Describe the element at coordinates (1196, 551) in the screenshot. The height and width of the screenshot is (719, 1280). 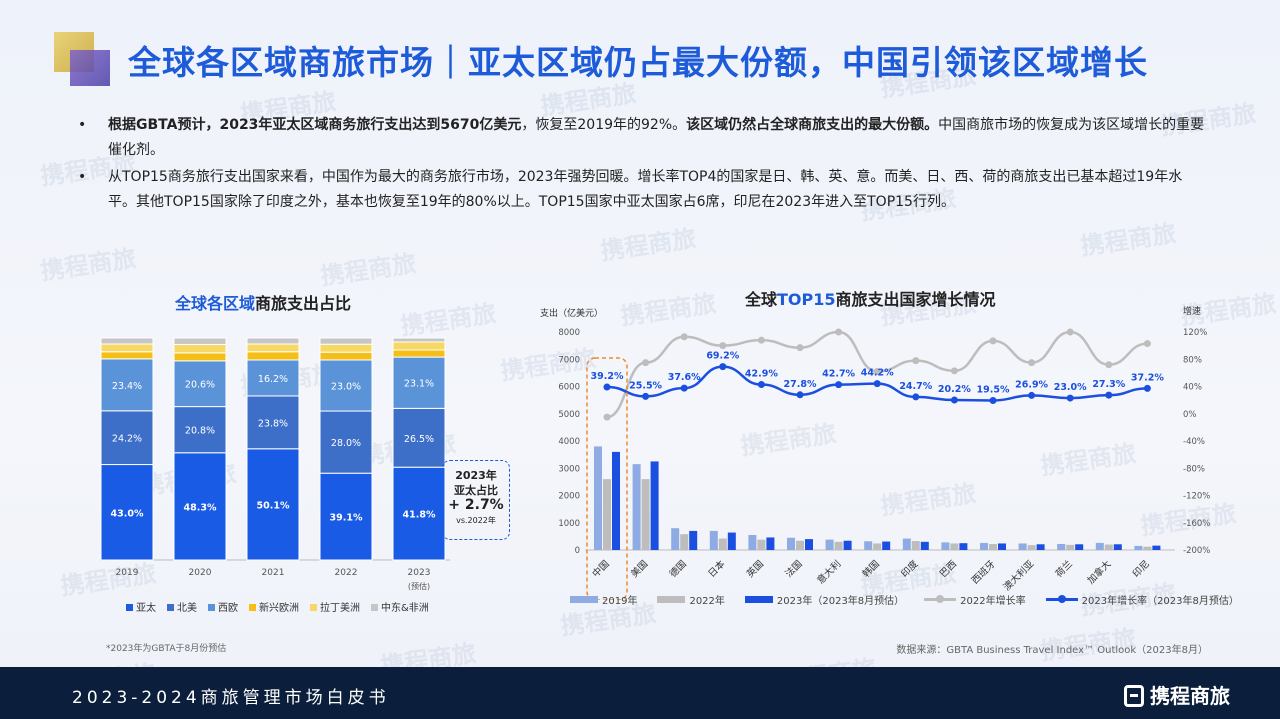
I see `y2-tick-label: -200%` at that location.